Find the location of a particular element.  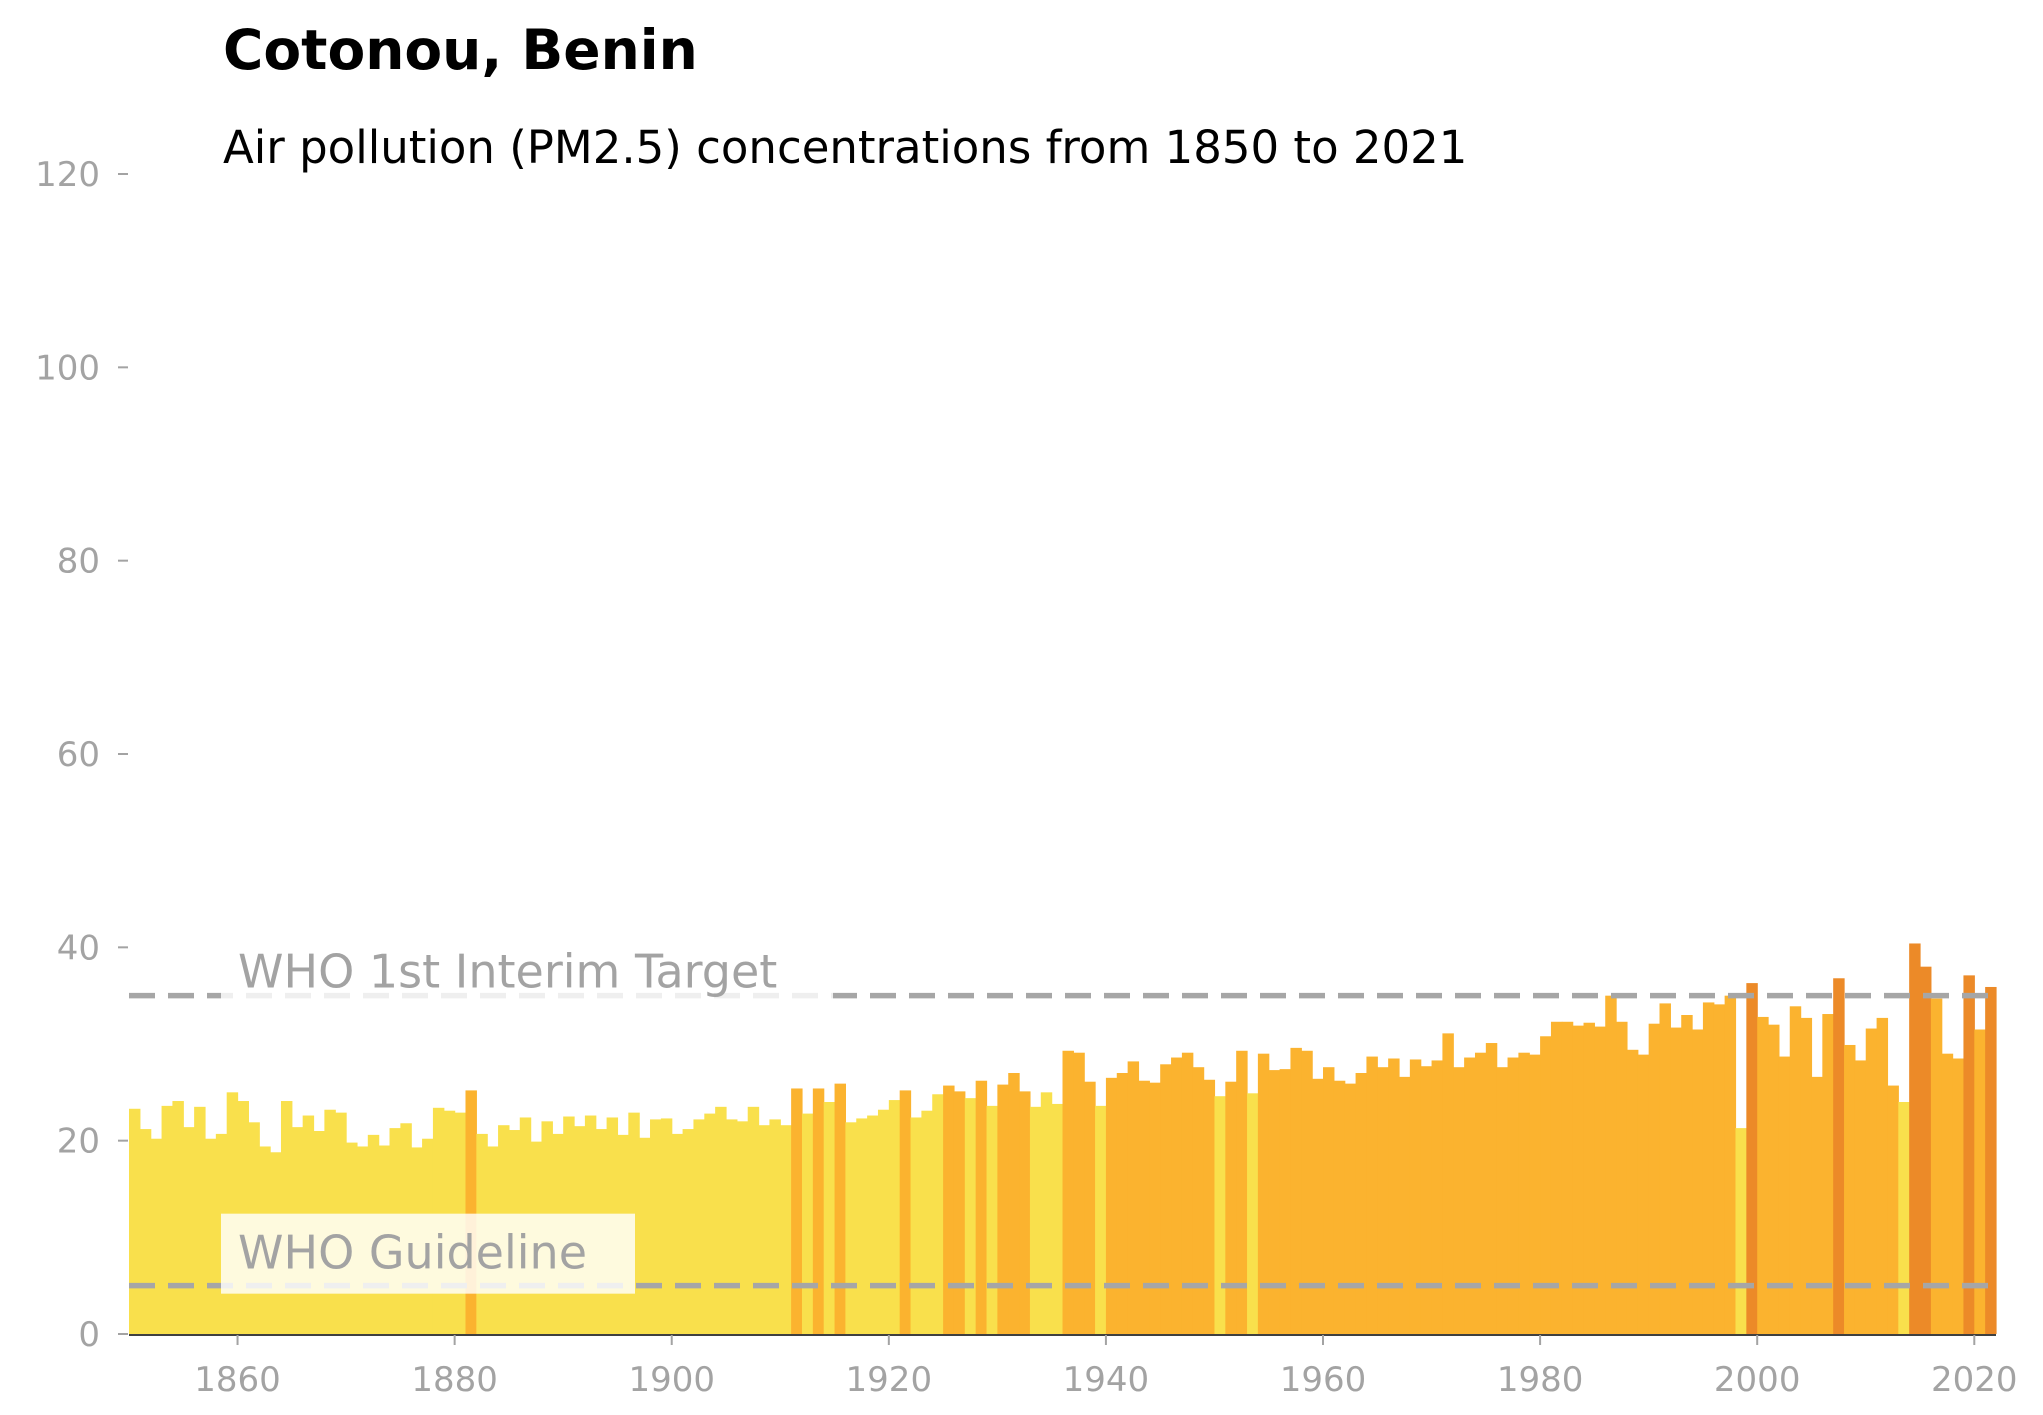

bar-2018 is located at coordinates (1958, 1196).